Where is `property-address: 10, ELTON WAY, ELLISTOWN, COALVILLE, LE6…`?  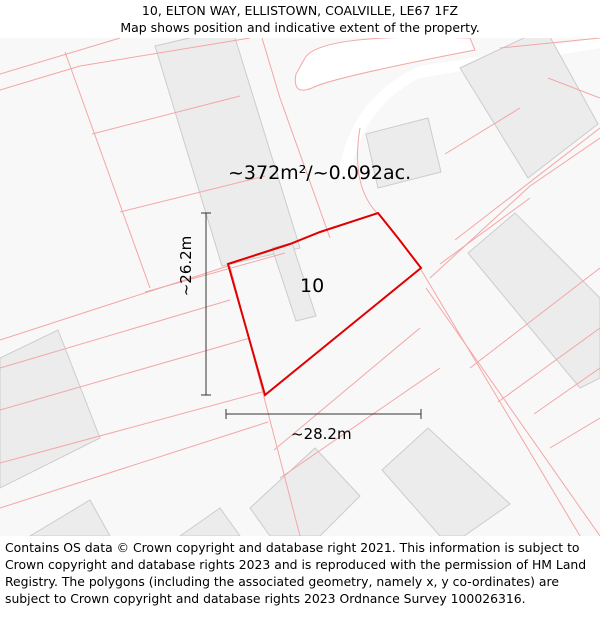 property-address: 10, ELTON WAY, ELLISTOWN, COALVILLE, LE6… is located at coordinates (300, 10).